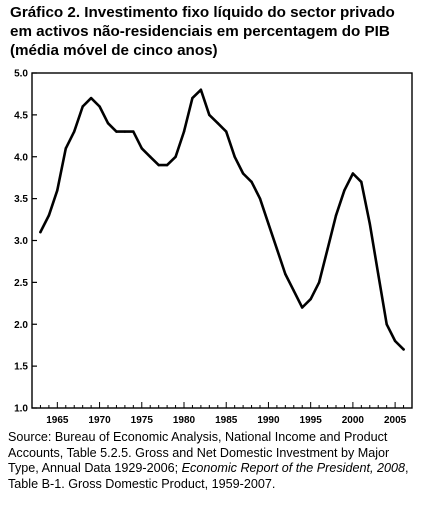 Image resolution: width=421 pixels, height=515 pixels. I want to click on x-tick-label: 2005, so click(395, 420).